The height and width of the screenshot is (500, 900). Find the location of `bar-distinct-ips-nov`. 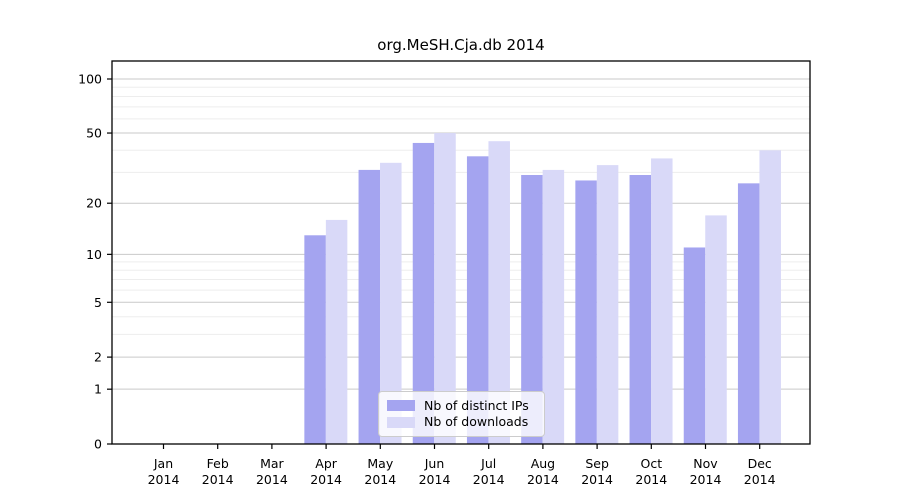

bar-distinct-ips-nov is located at coordinates (694, 345).